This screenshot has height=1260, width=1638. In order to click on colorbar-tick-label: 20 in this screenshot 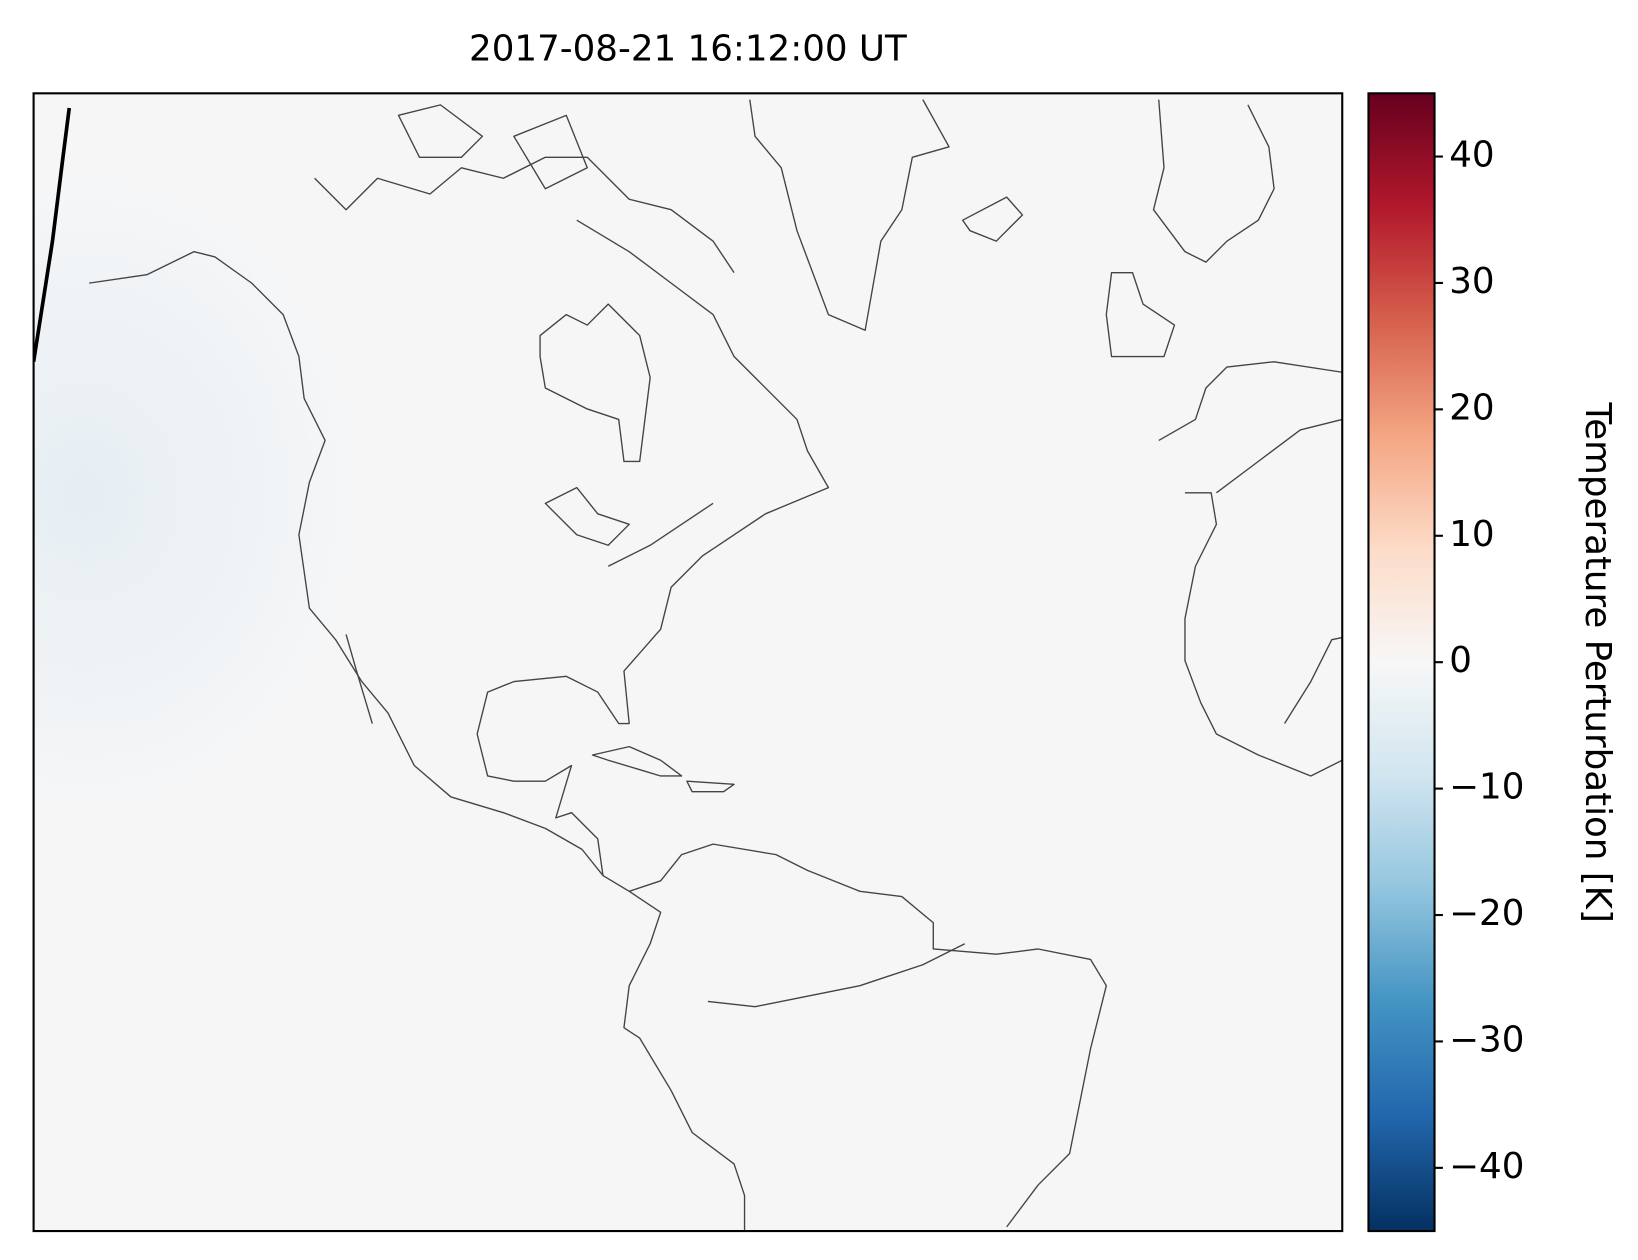, I will do `click(1471, 407)`.